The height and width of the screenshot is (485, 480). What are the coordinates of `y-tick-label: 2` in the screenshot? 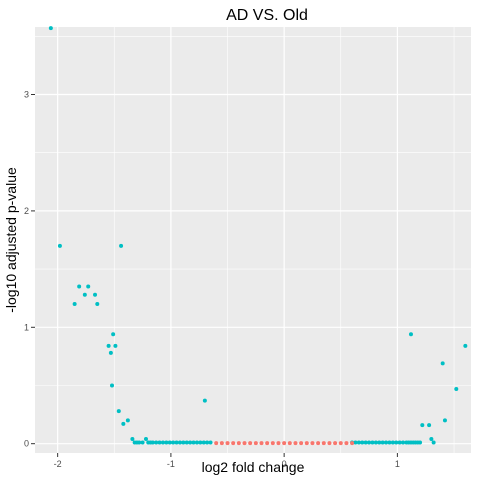 It's located at (26, 211).